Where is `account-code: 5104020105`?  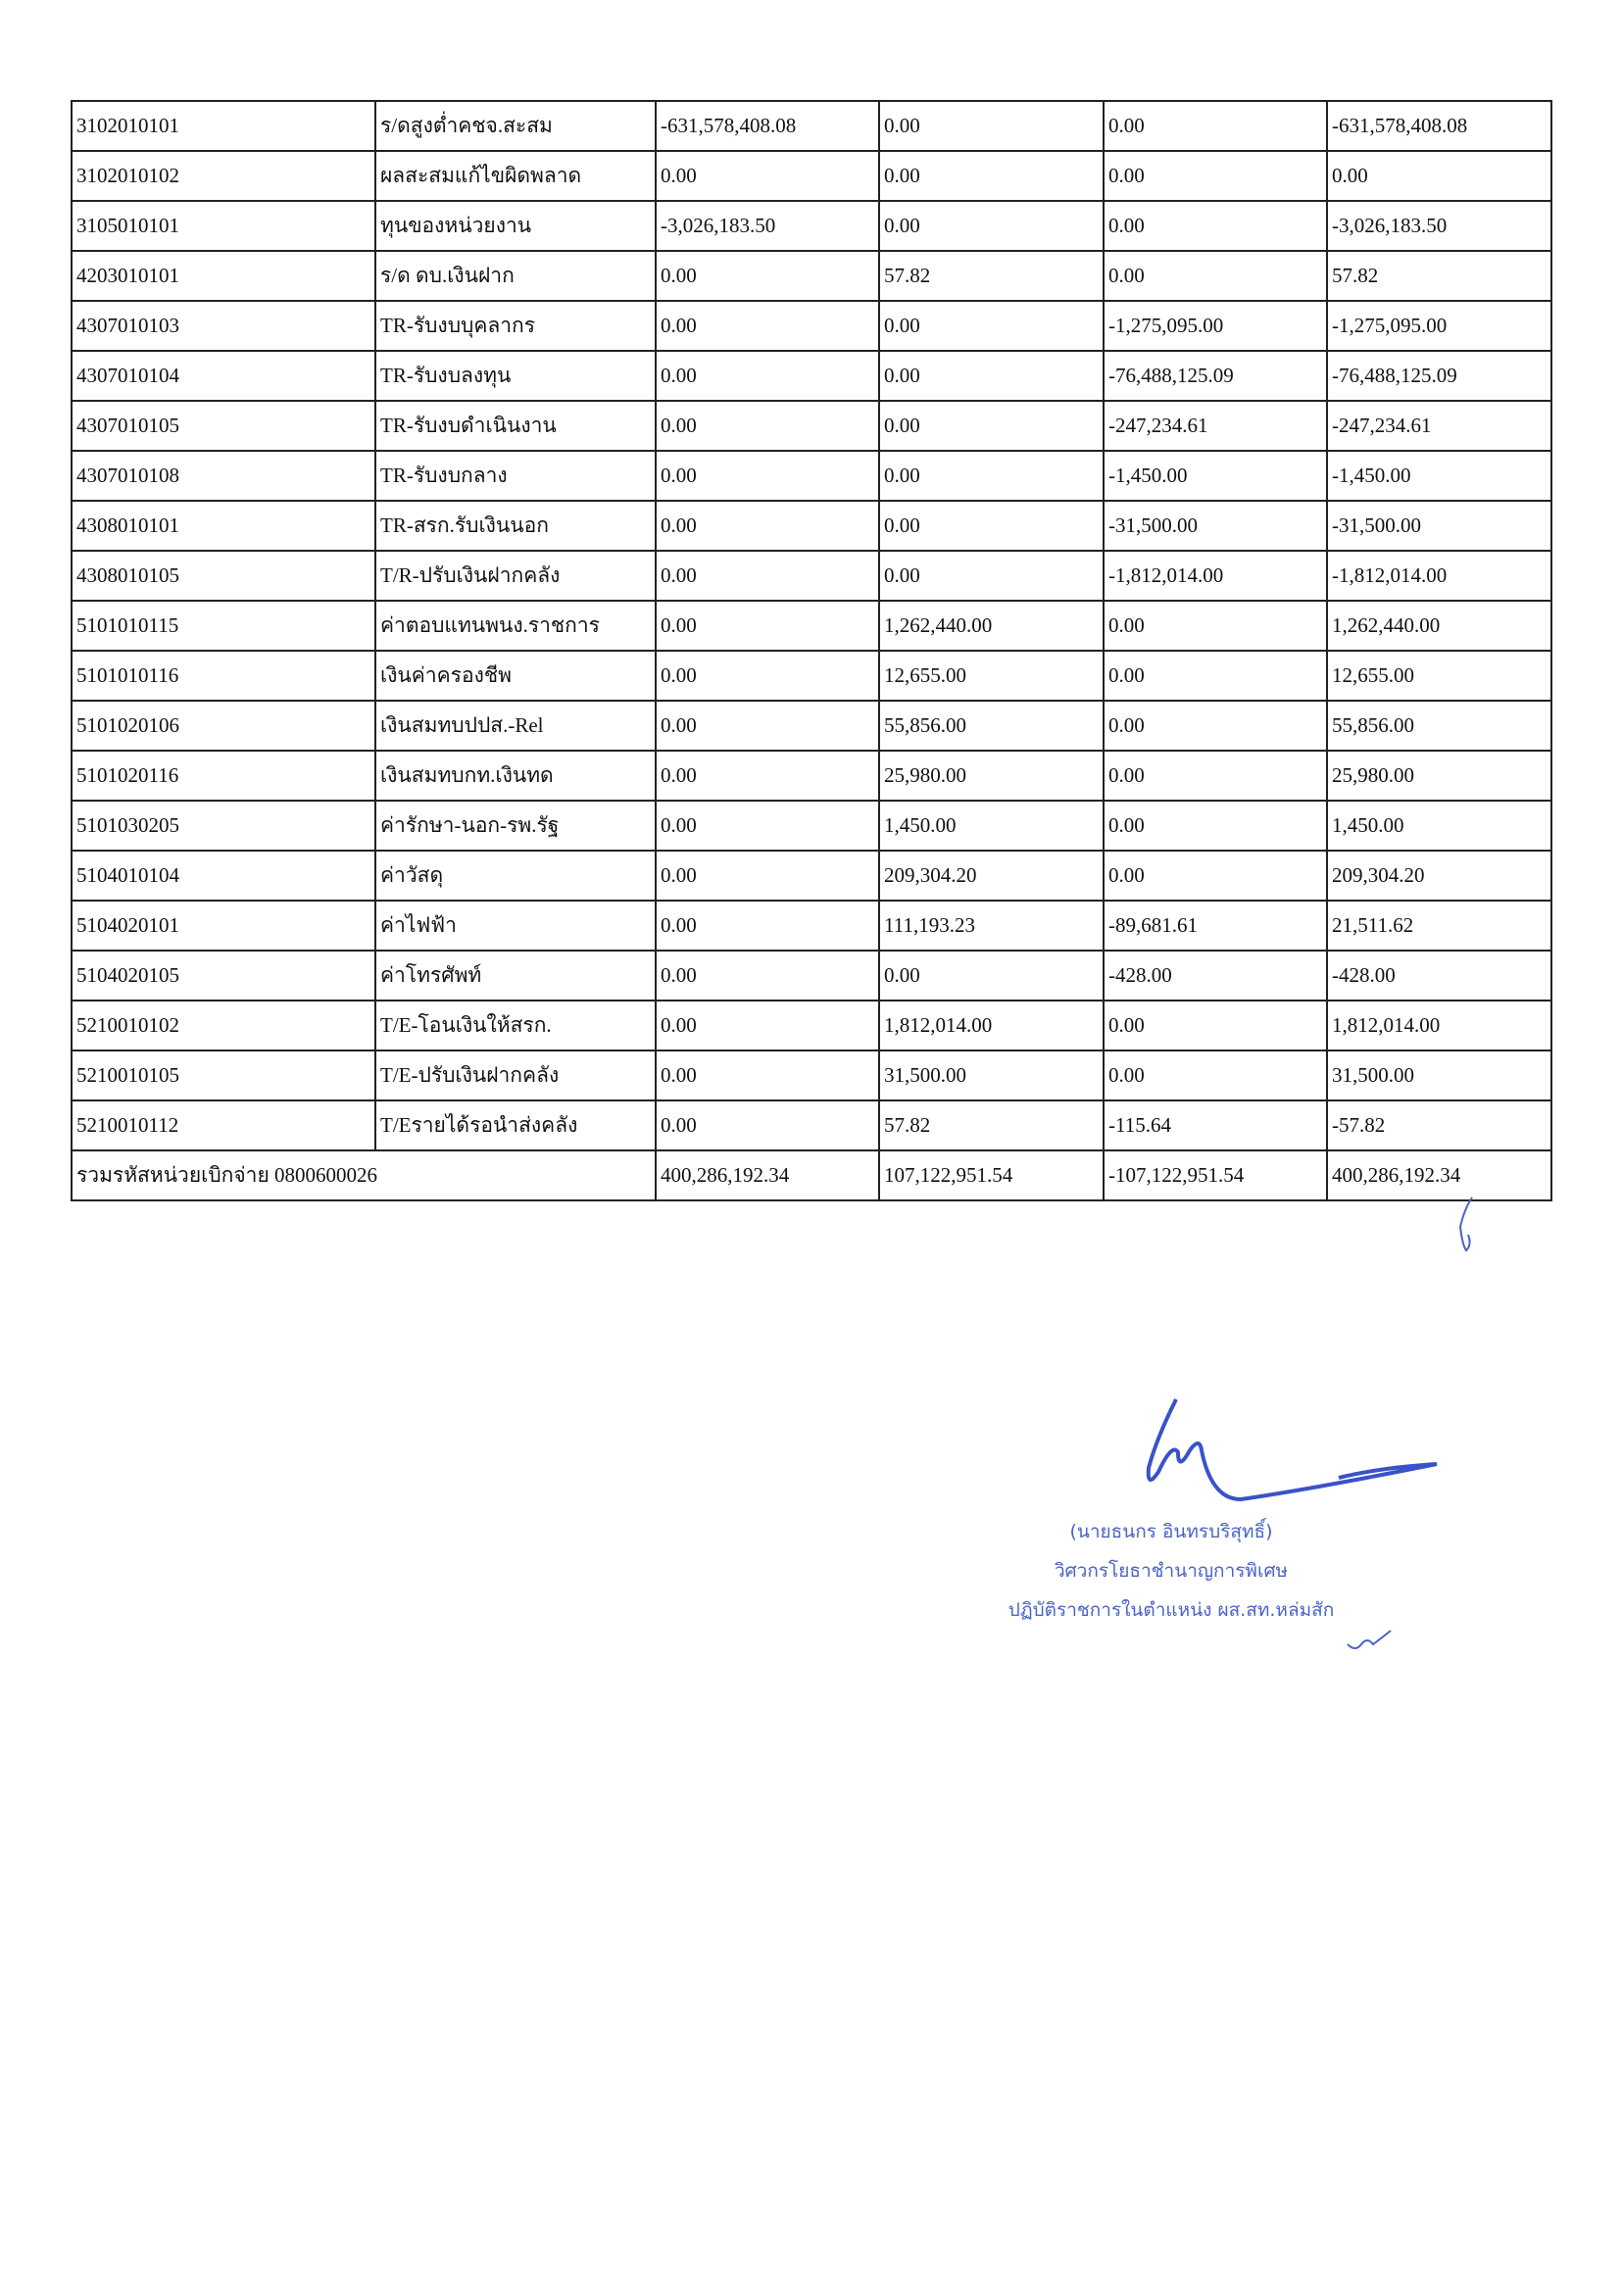
account-code: 5104020105 is located at coordinates (223, 975).